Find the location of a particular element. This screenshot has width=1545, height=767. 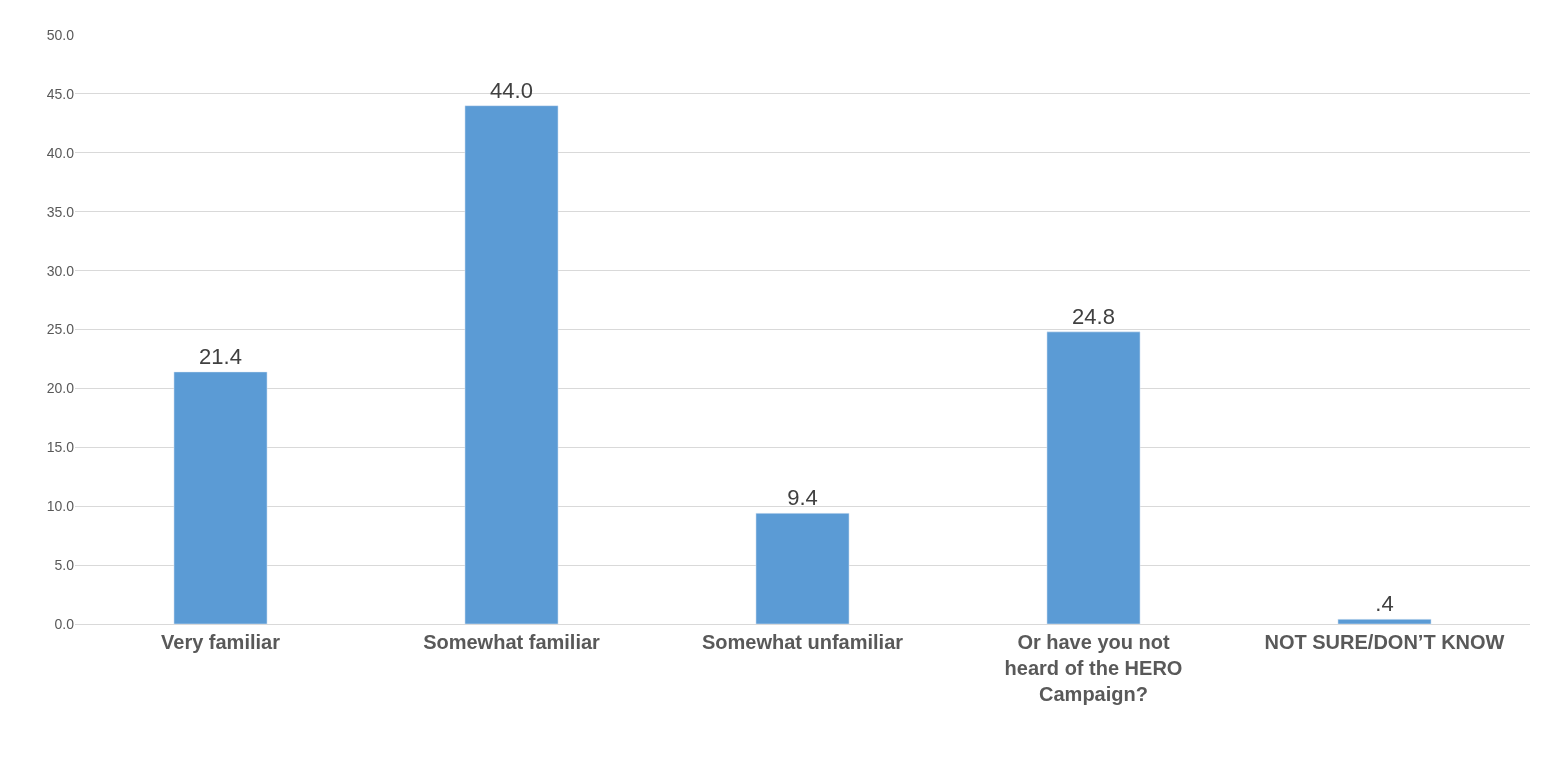

y-tick-label: 40.0 is located at coordinates (60, 152).